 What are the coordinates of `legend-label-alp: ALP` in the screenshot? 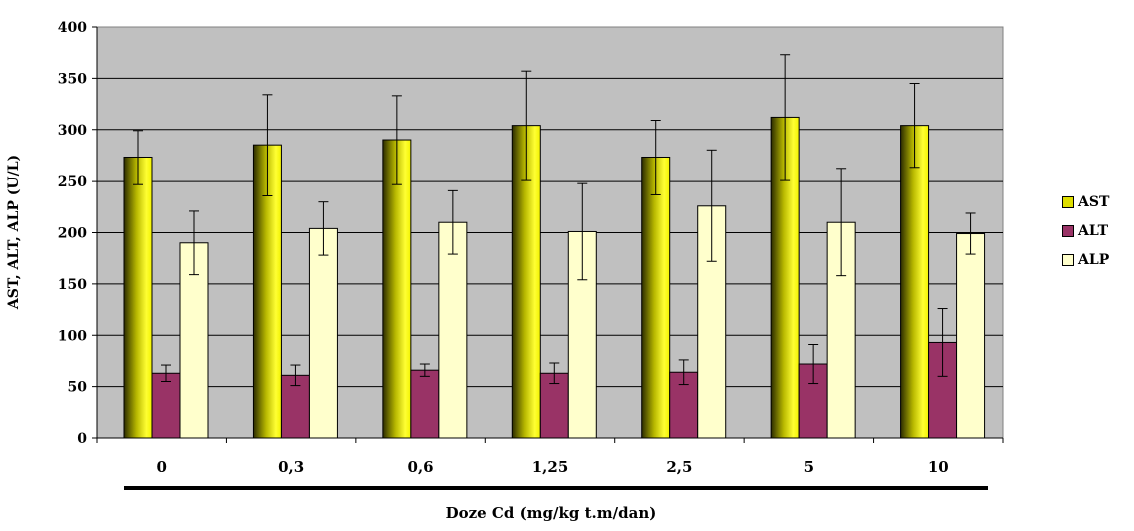 It's located at (1094, 259).